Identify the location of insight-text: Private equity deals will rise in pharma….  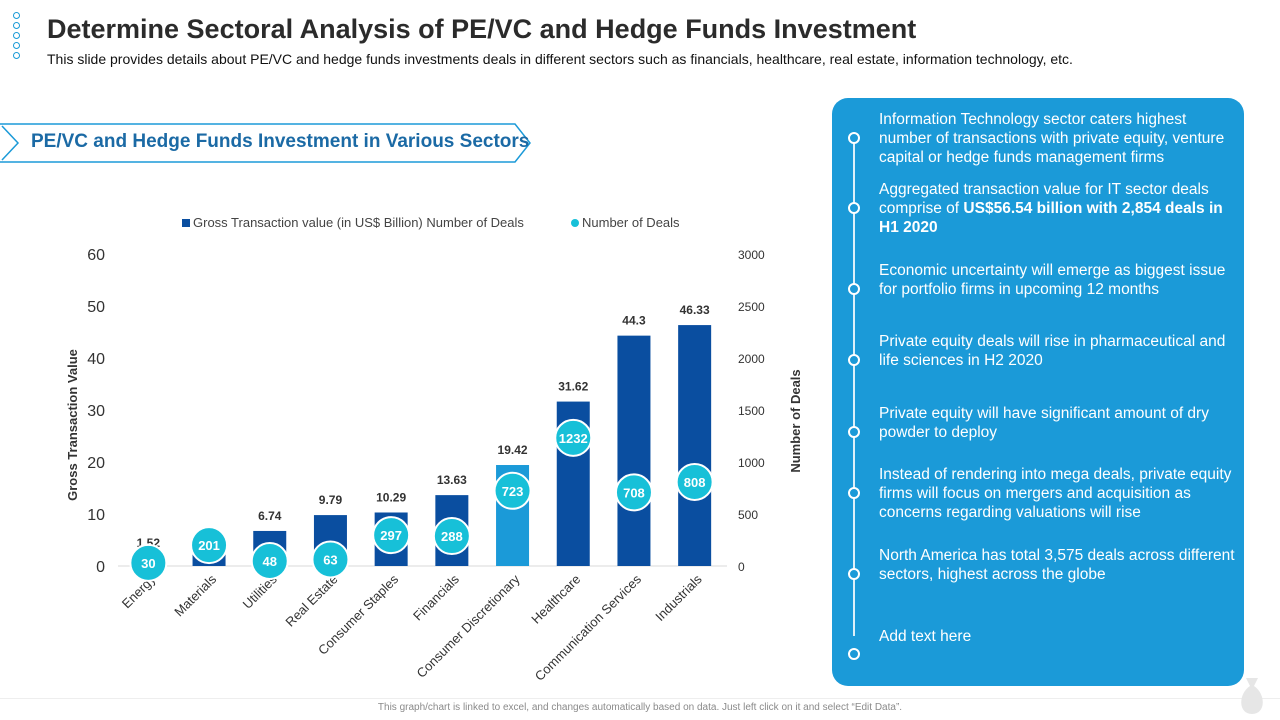
(1057, 351).